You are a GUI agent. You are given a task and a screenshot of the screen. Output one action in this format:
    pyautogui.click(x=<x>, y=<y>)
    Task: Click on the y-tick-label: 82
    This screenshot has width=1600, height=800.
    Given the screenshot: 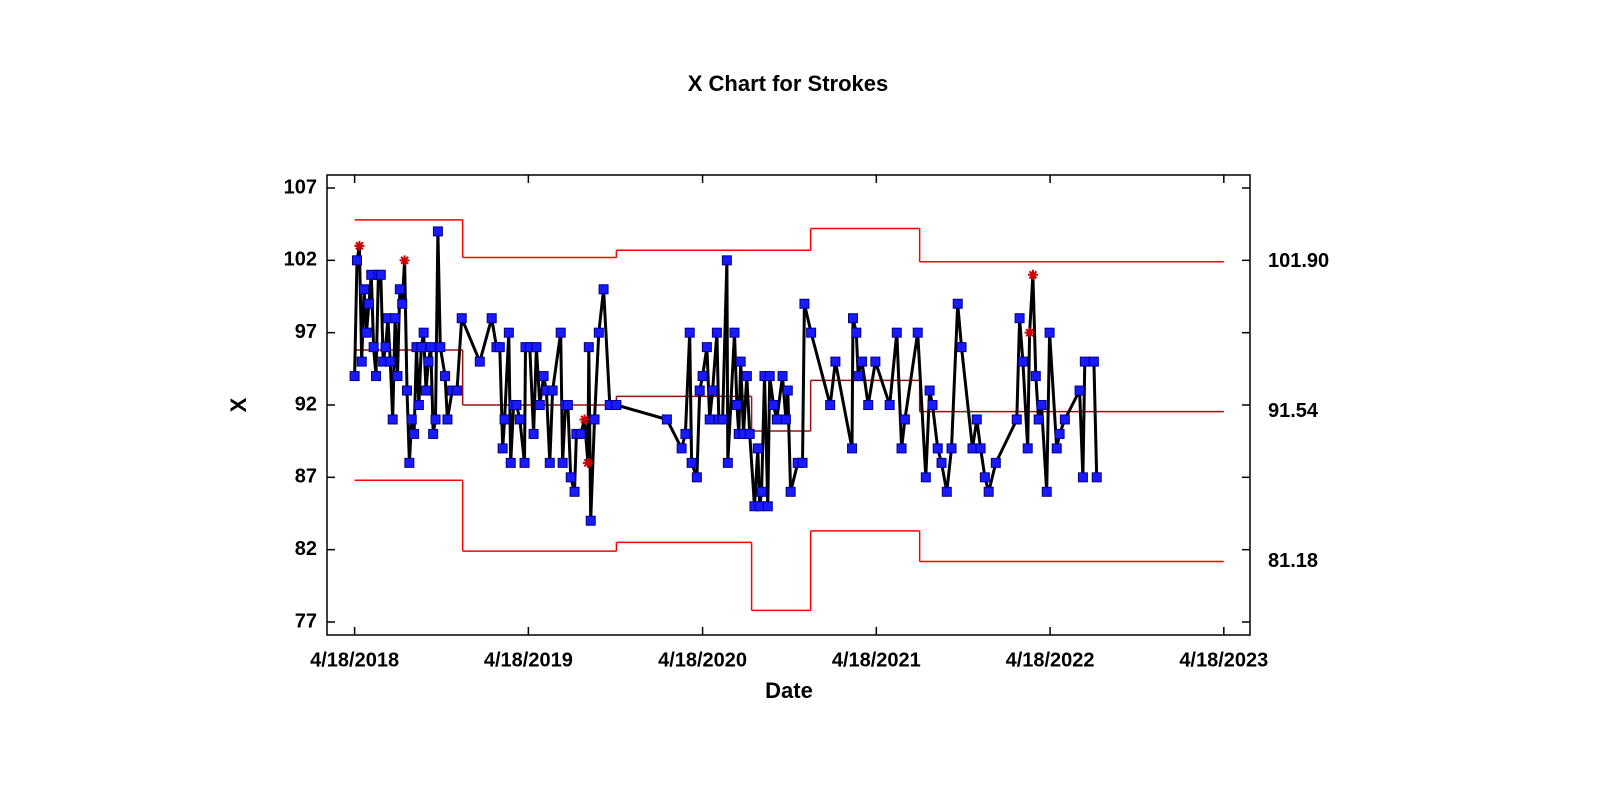 What is the action you would take?
    pyautogui.click(x=306, y=549)
    